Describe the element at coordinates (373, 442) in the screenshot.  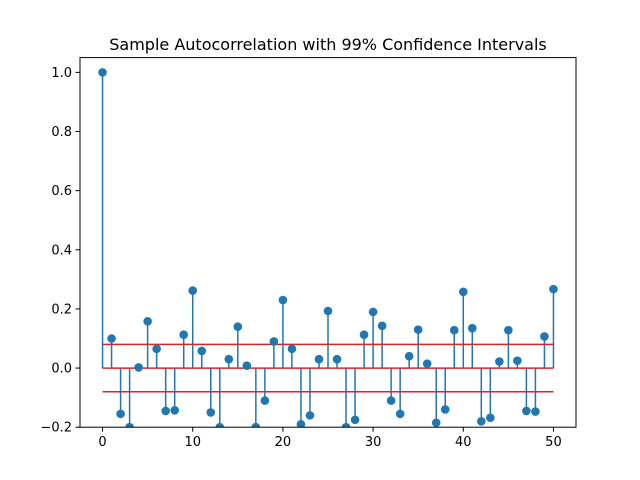
I see `x-tick-label: 30` at that location.